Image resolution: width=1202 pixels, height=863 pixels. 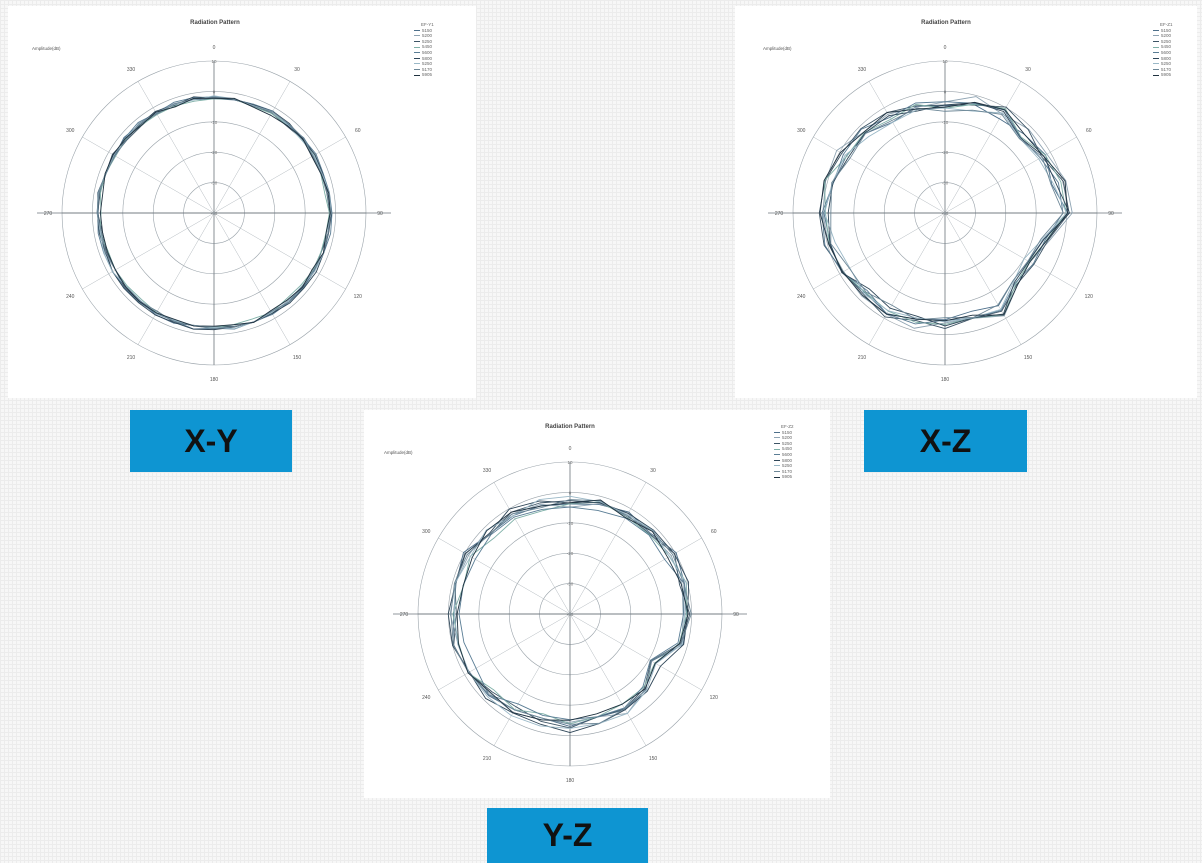 I want to click on yz-amplitude-label: Amplitude(dB), so click(x=398, y=452).